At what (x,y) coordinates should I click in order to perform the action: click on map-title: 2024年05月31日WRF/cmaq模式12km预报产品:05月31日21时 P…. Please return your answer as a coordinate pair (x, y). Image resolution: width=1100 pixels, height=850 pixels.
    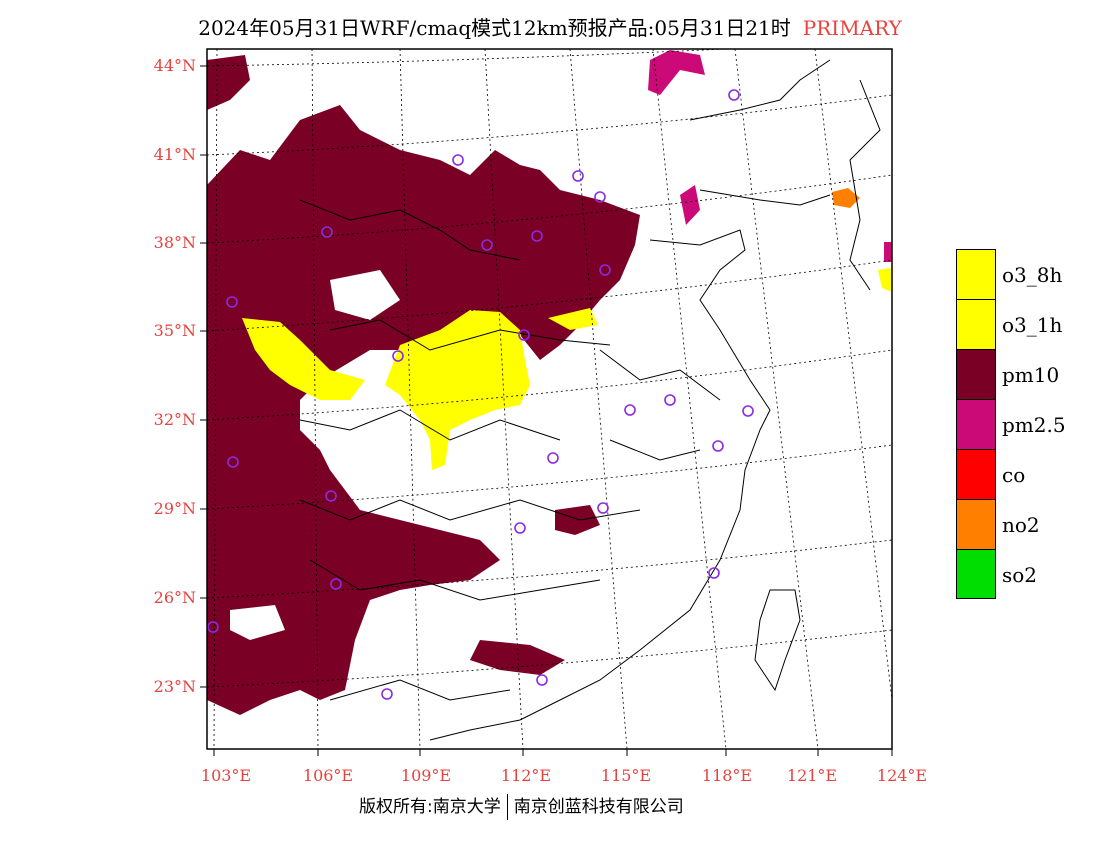
    Looking at the image, I should click on (550, 26).